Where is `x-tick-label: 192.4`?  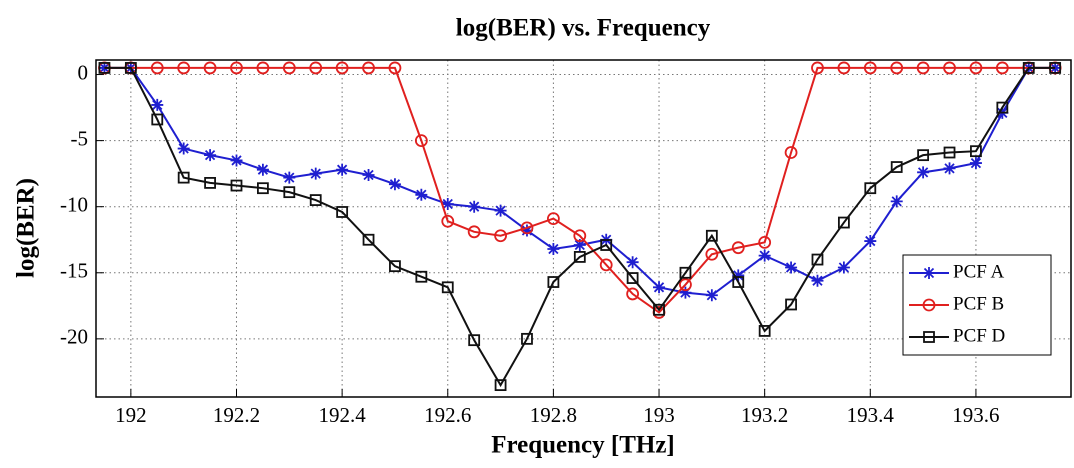
x-tick-label: 192.4 is located at coordinates (343, 415).